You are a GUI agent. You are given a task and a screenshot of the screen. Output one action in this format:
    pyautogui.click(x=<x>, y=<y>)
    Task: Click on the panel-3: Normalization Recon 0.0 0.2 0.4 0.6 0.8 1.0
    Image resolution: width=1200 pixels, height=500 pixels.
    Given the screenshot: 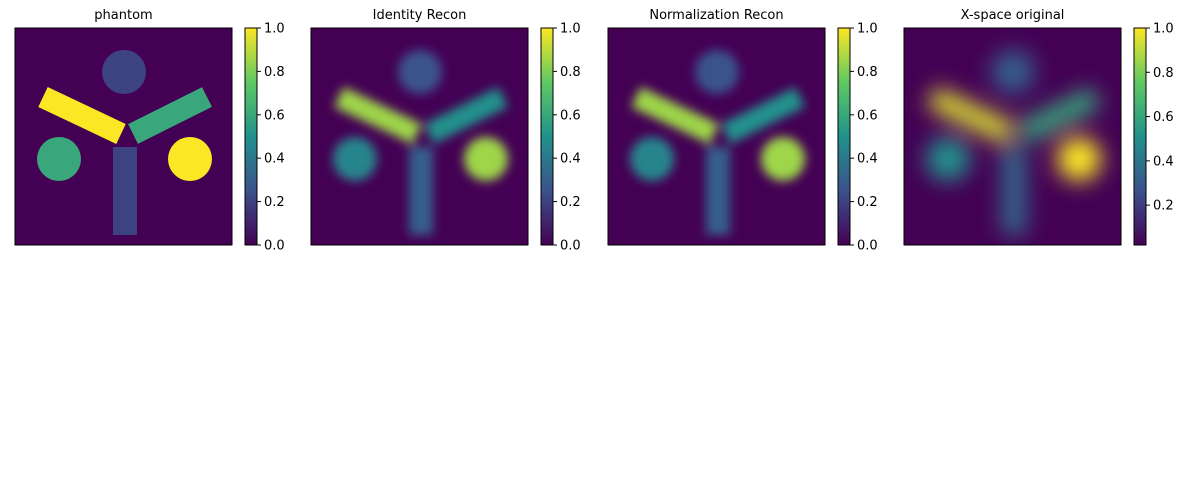 What is the action you would take?
    pyautogui.click(x=742, y=131)
    